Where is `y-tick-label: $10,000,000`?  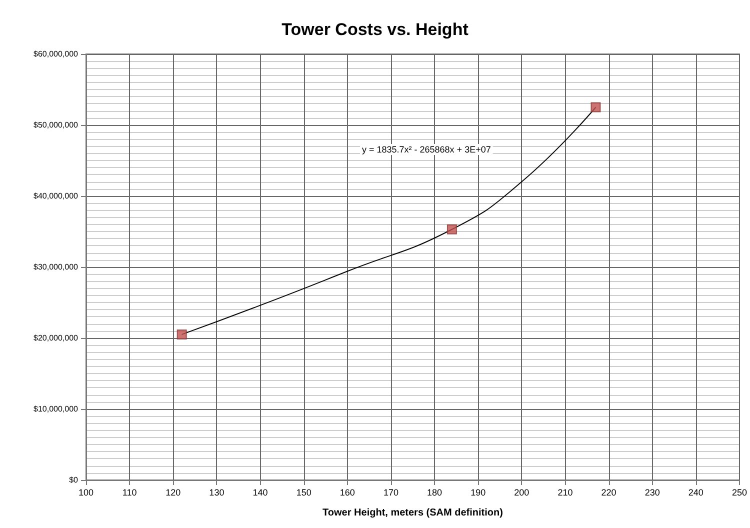 y-tick-label: $10,000,000 is located at coordinates (56, 409).